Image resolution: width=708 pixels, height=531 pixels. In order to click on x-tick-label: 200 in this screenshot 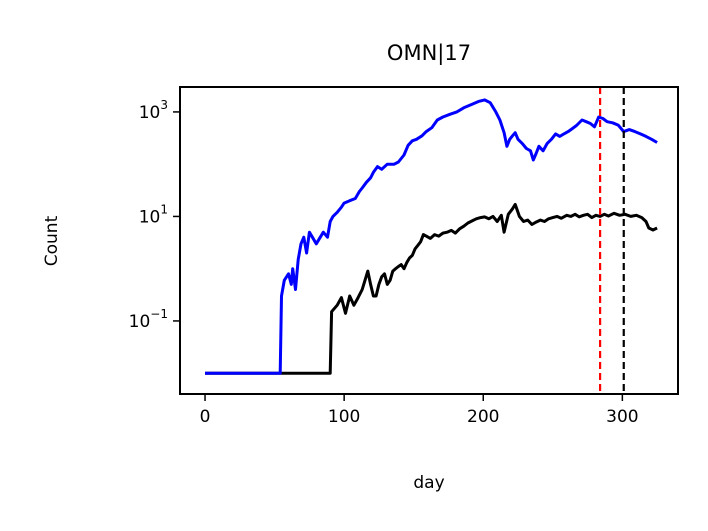, I will do `click(483, 417)`.